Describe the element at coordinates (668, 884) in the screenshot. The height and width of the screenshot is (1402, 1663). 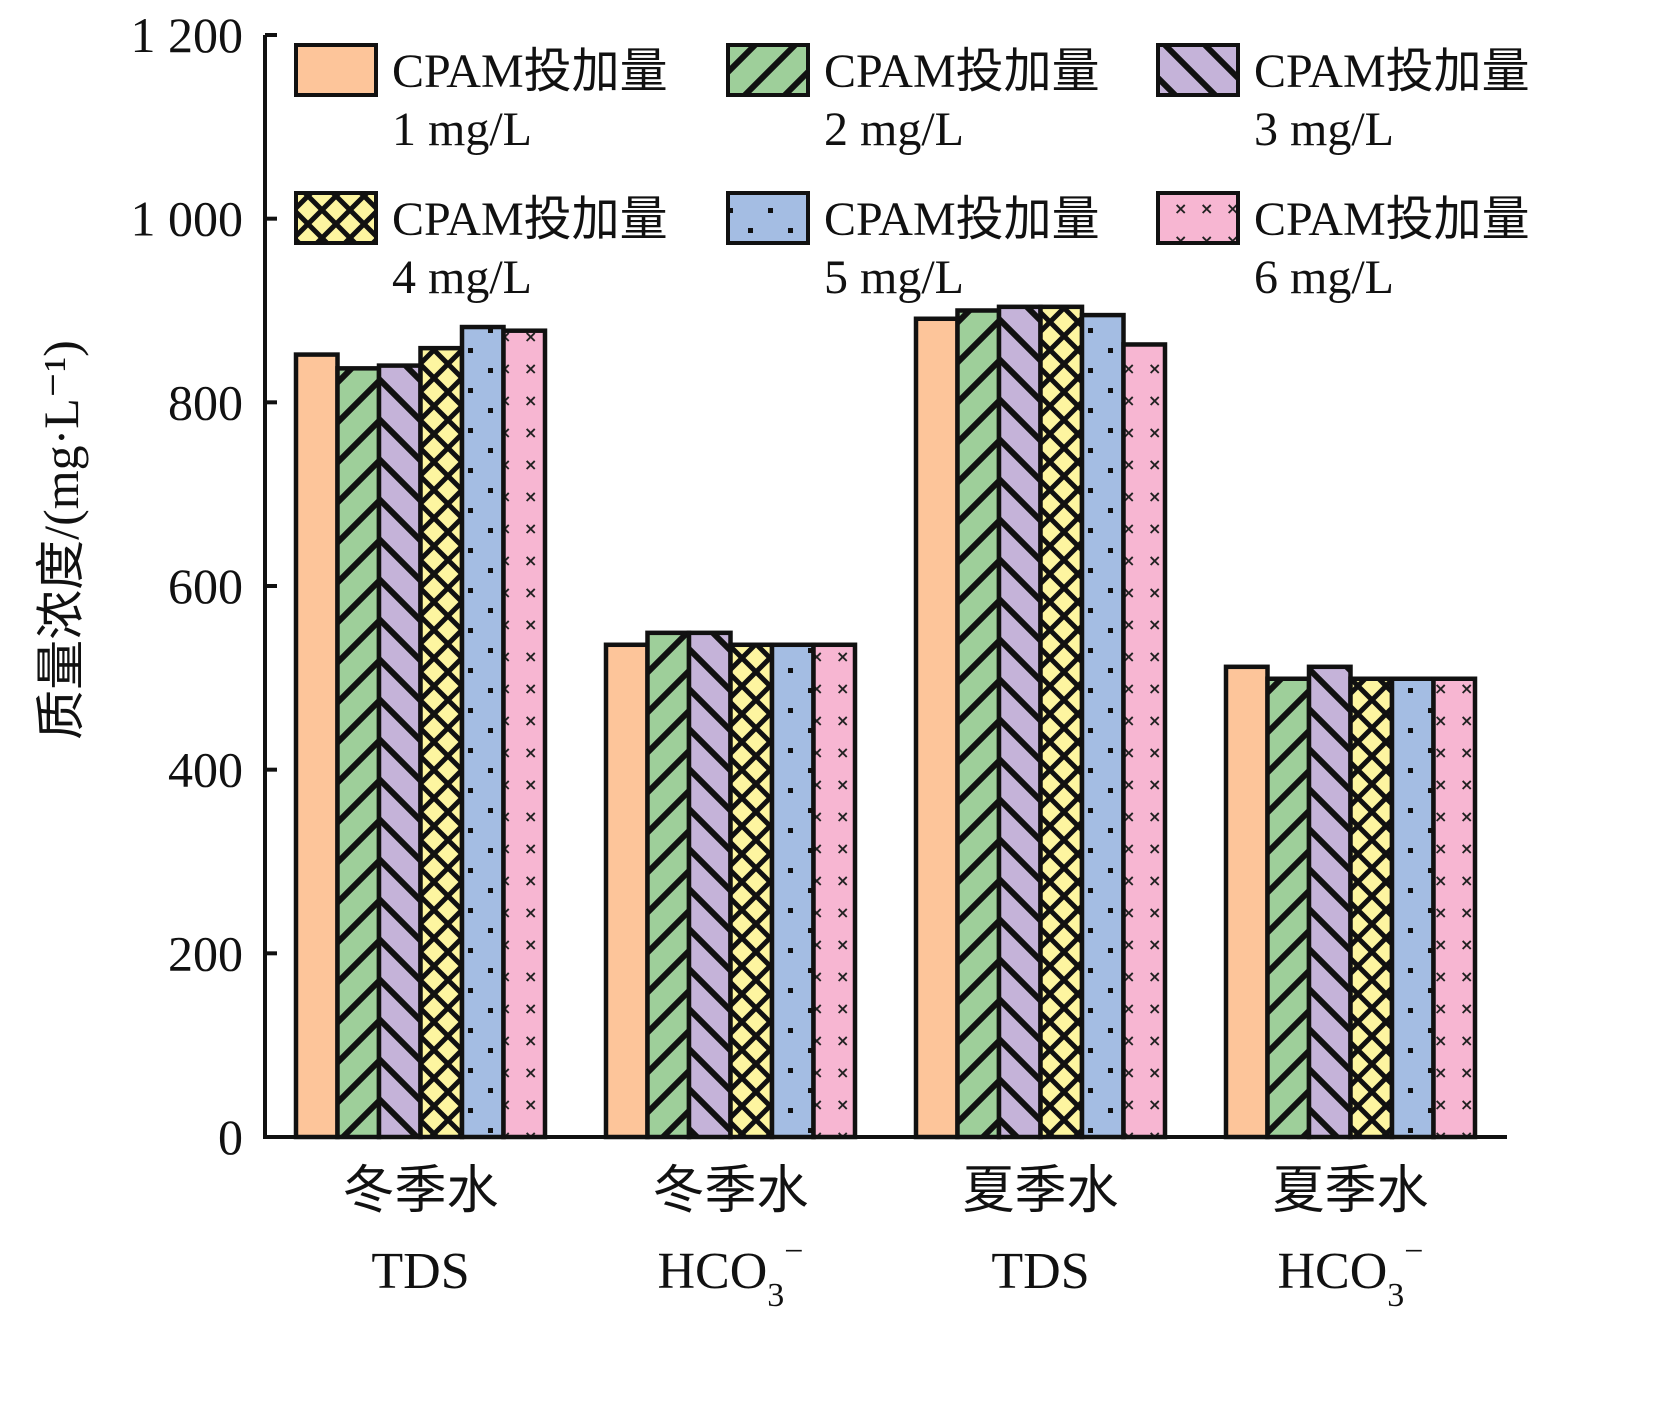
I see `bar-2-series-2-pattern` at that location.